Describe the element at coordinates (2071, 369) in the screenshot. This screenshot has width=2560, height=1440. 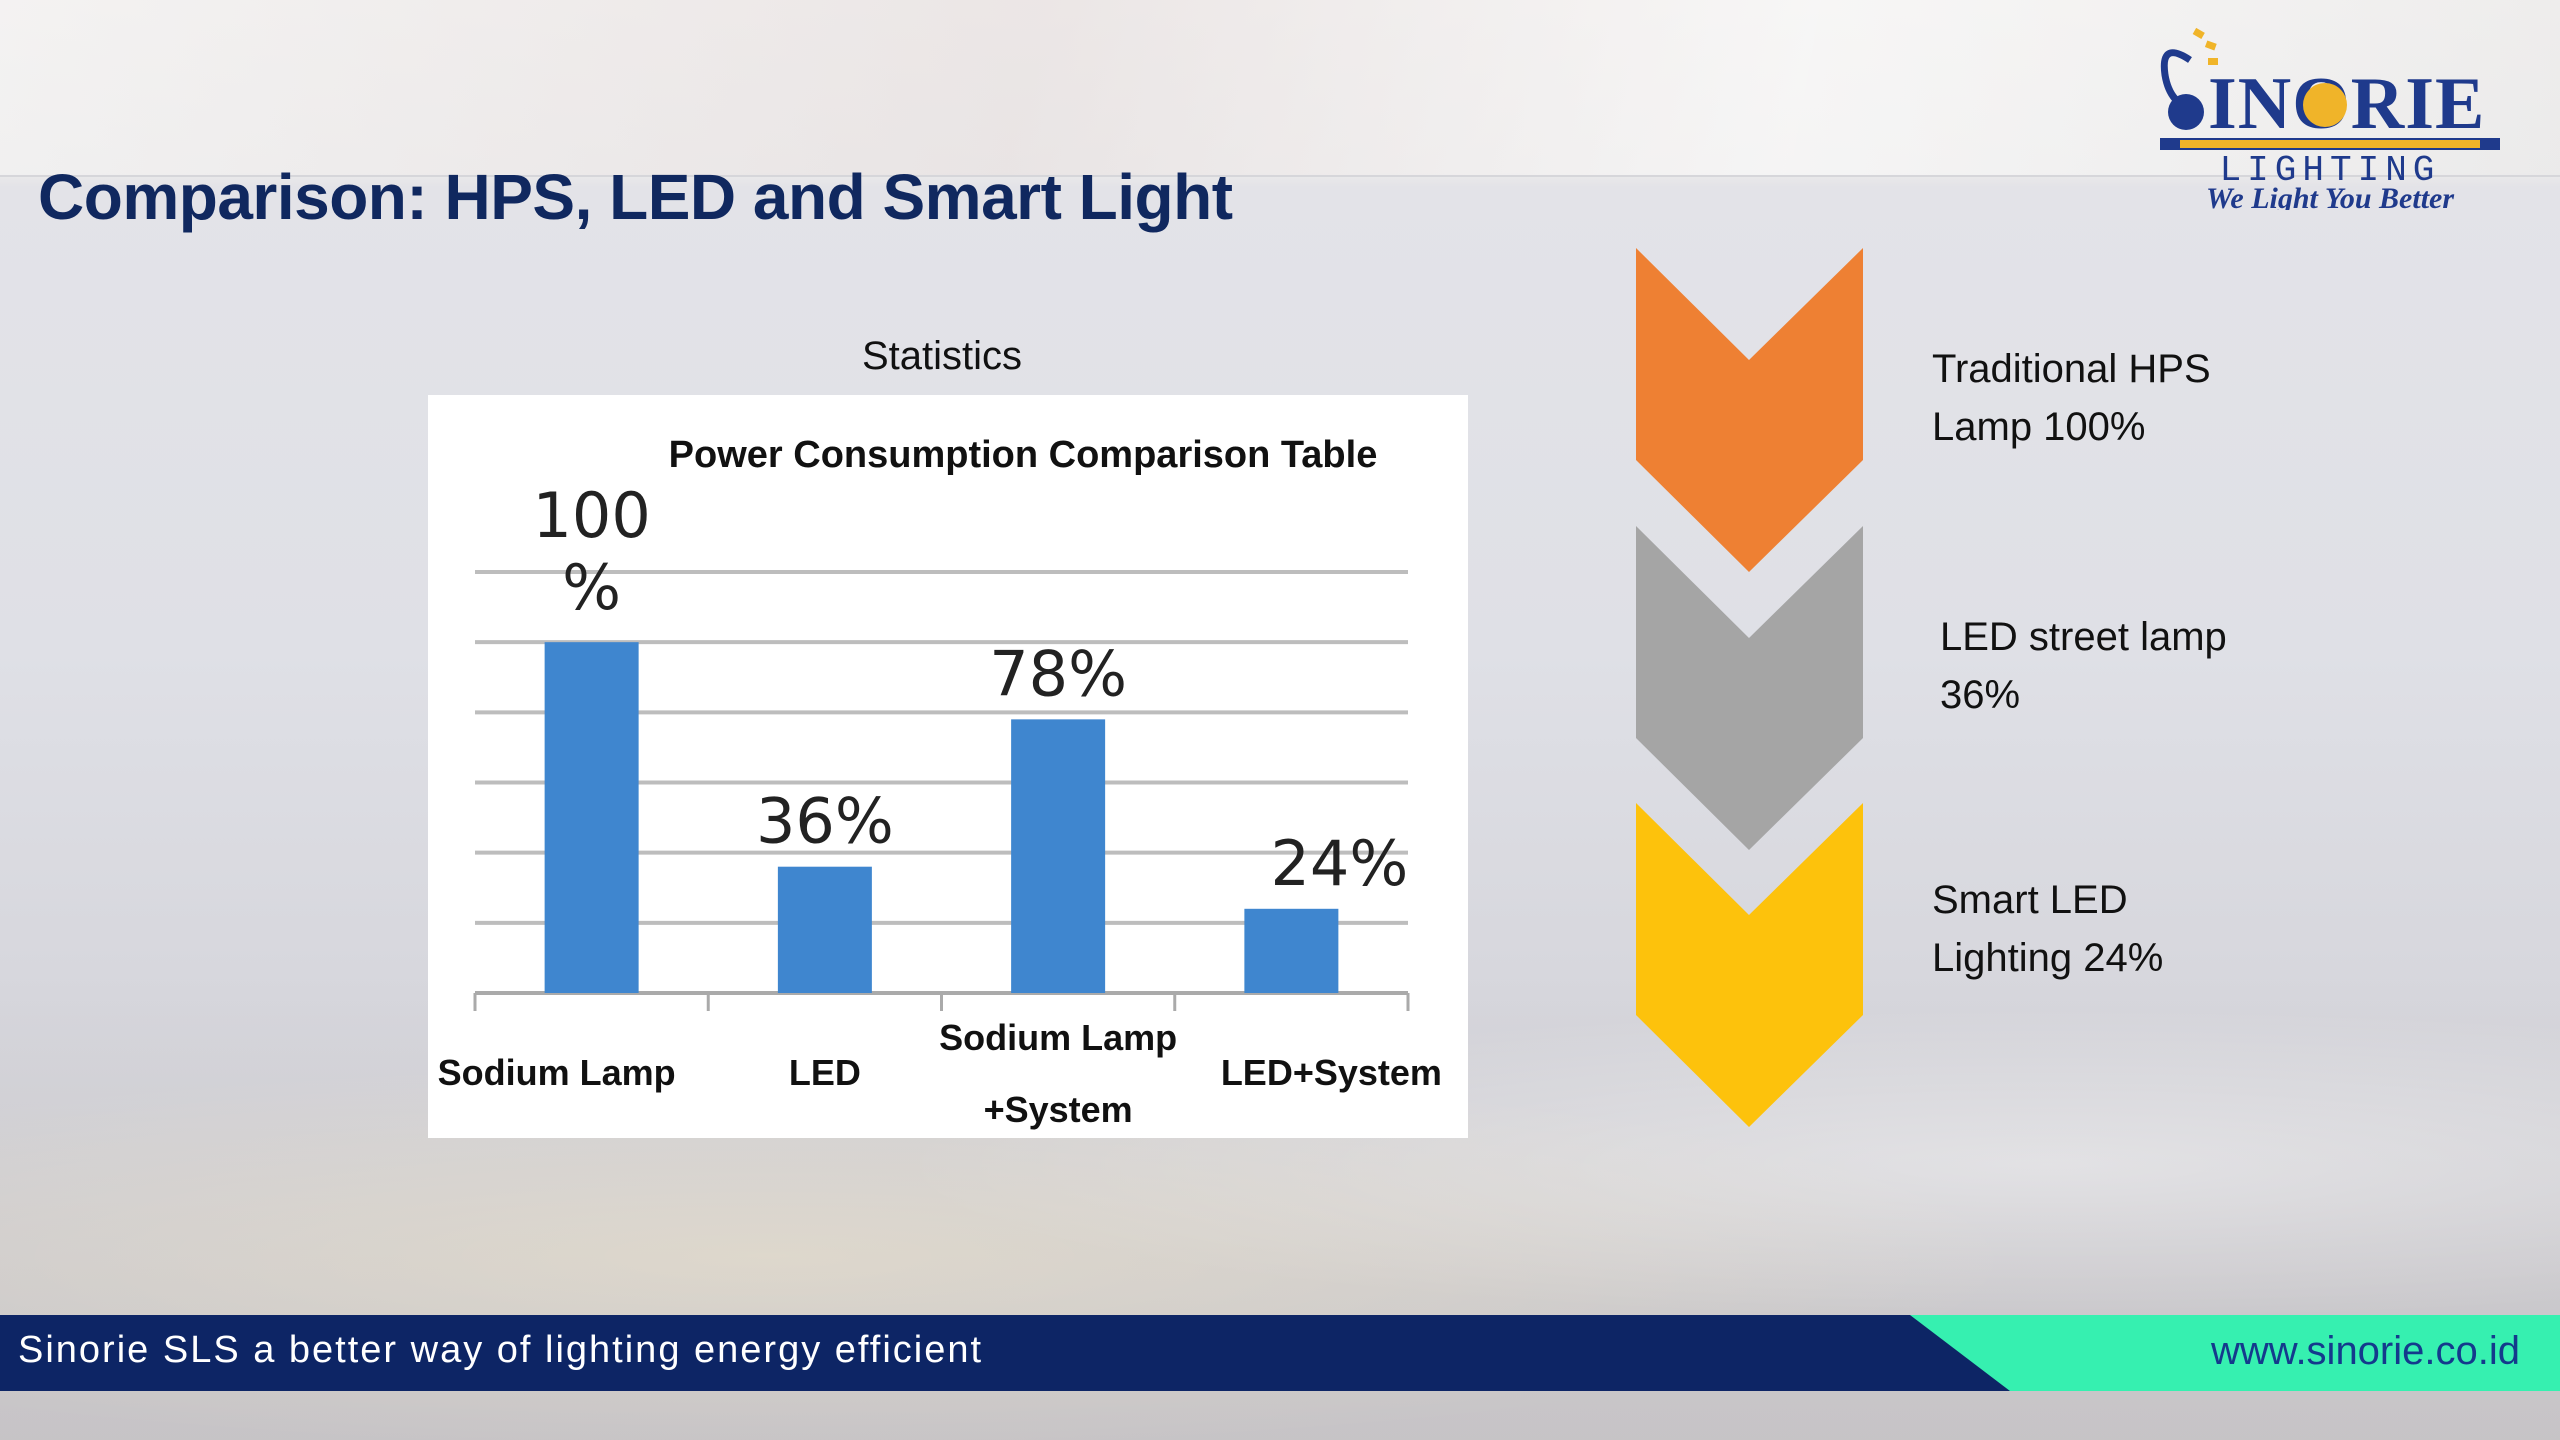
I see `chevron-label-line: Traditional HPS` at that location.